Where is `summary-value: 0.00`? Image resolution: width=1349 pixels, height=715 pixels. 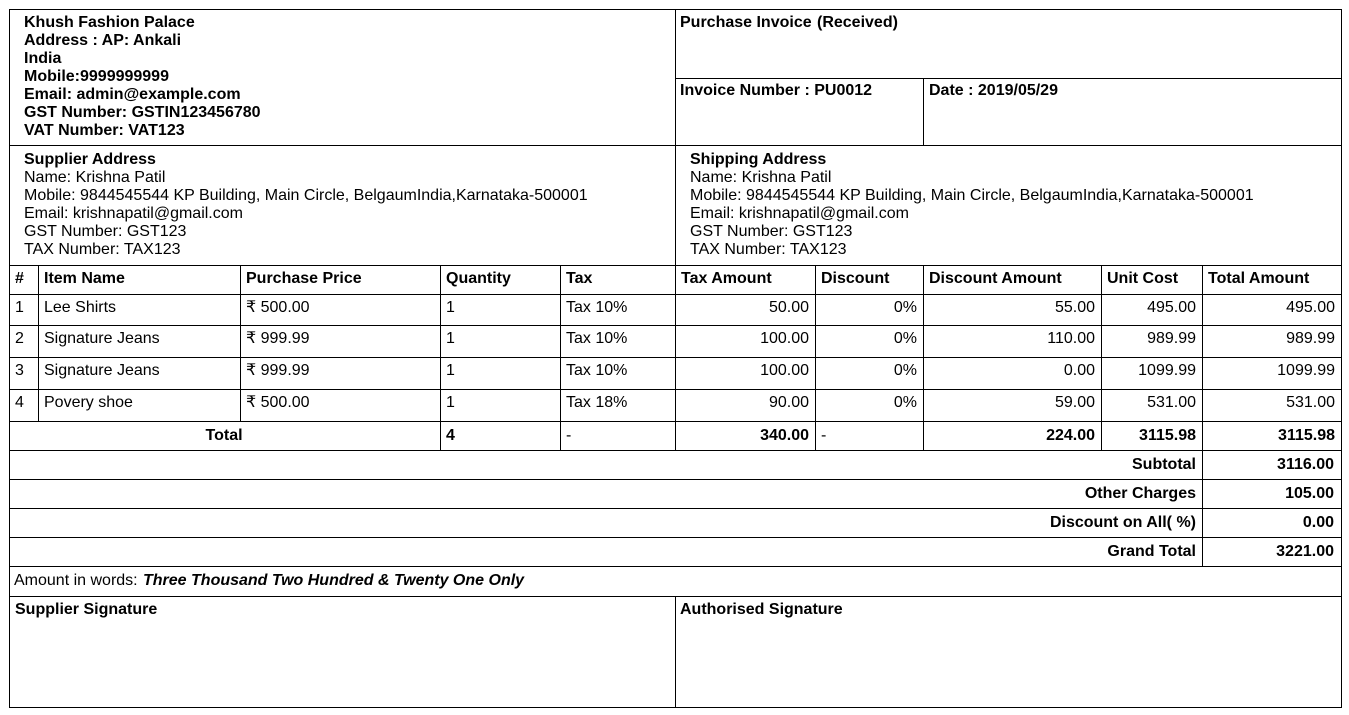 summary-value: 0.00 is located at coordinates (1318, 522).